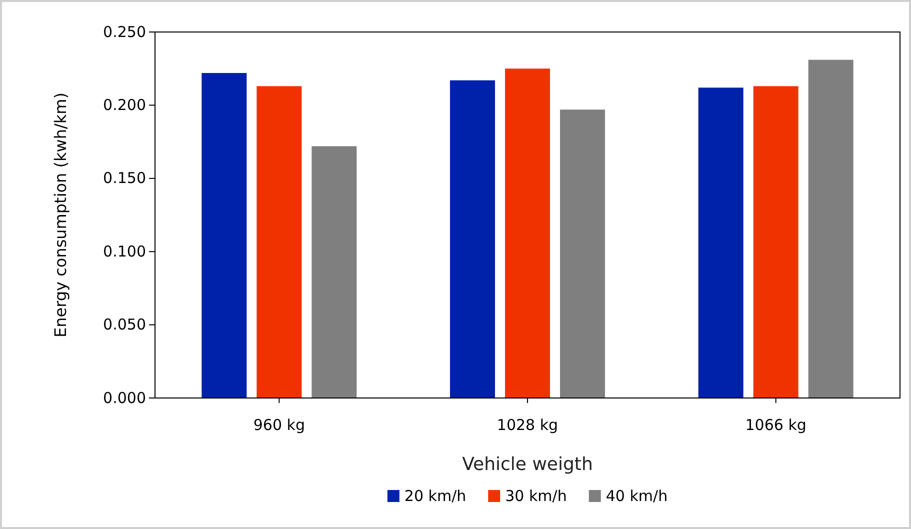  I want to click on x-tick-label: 1028 kg, so click(527, 425).